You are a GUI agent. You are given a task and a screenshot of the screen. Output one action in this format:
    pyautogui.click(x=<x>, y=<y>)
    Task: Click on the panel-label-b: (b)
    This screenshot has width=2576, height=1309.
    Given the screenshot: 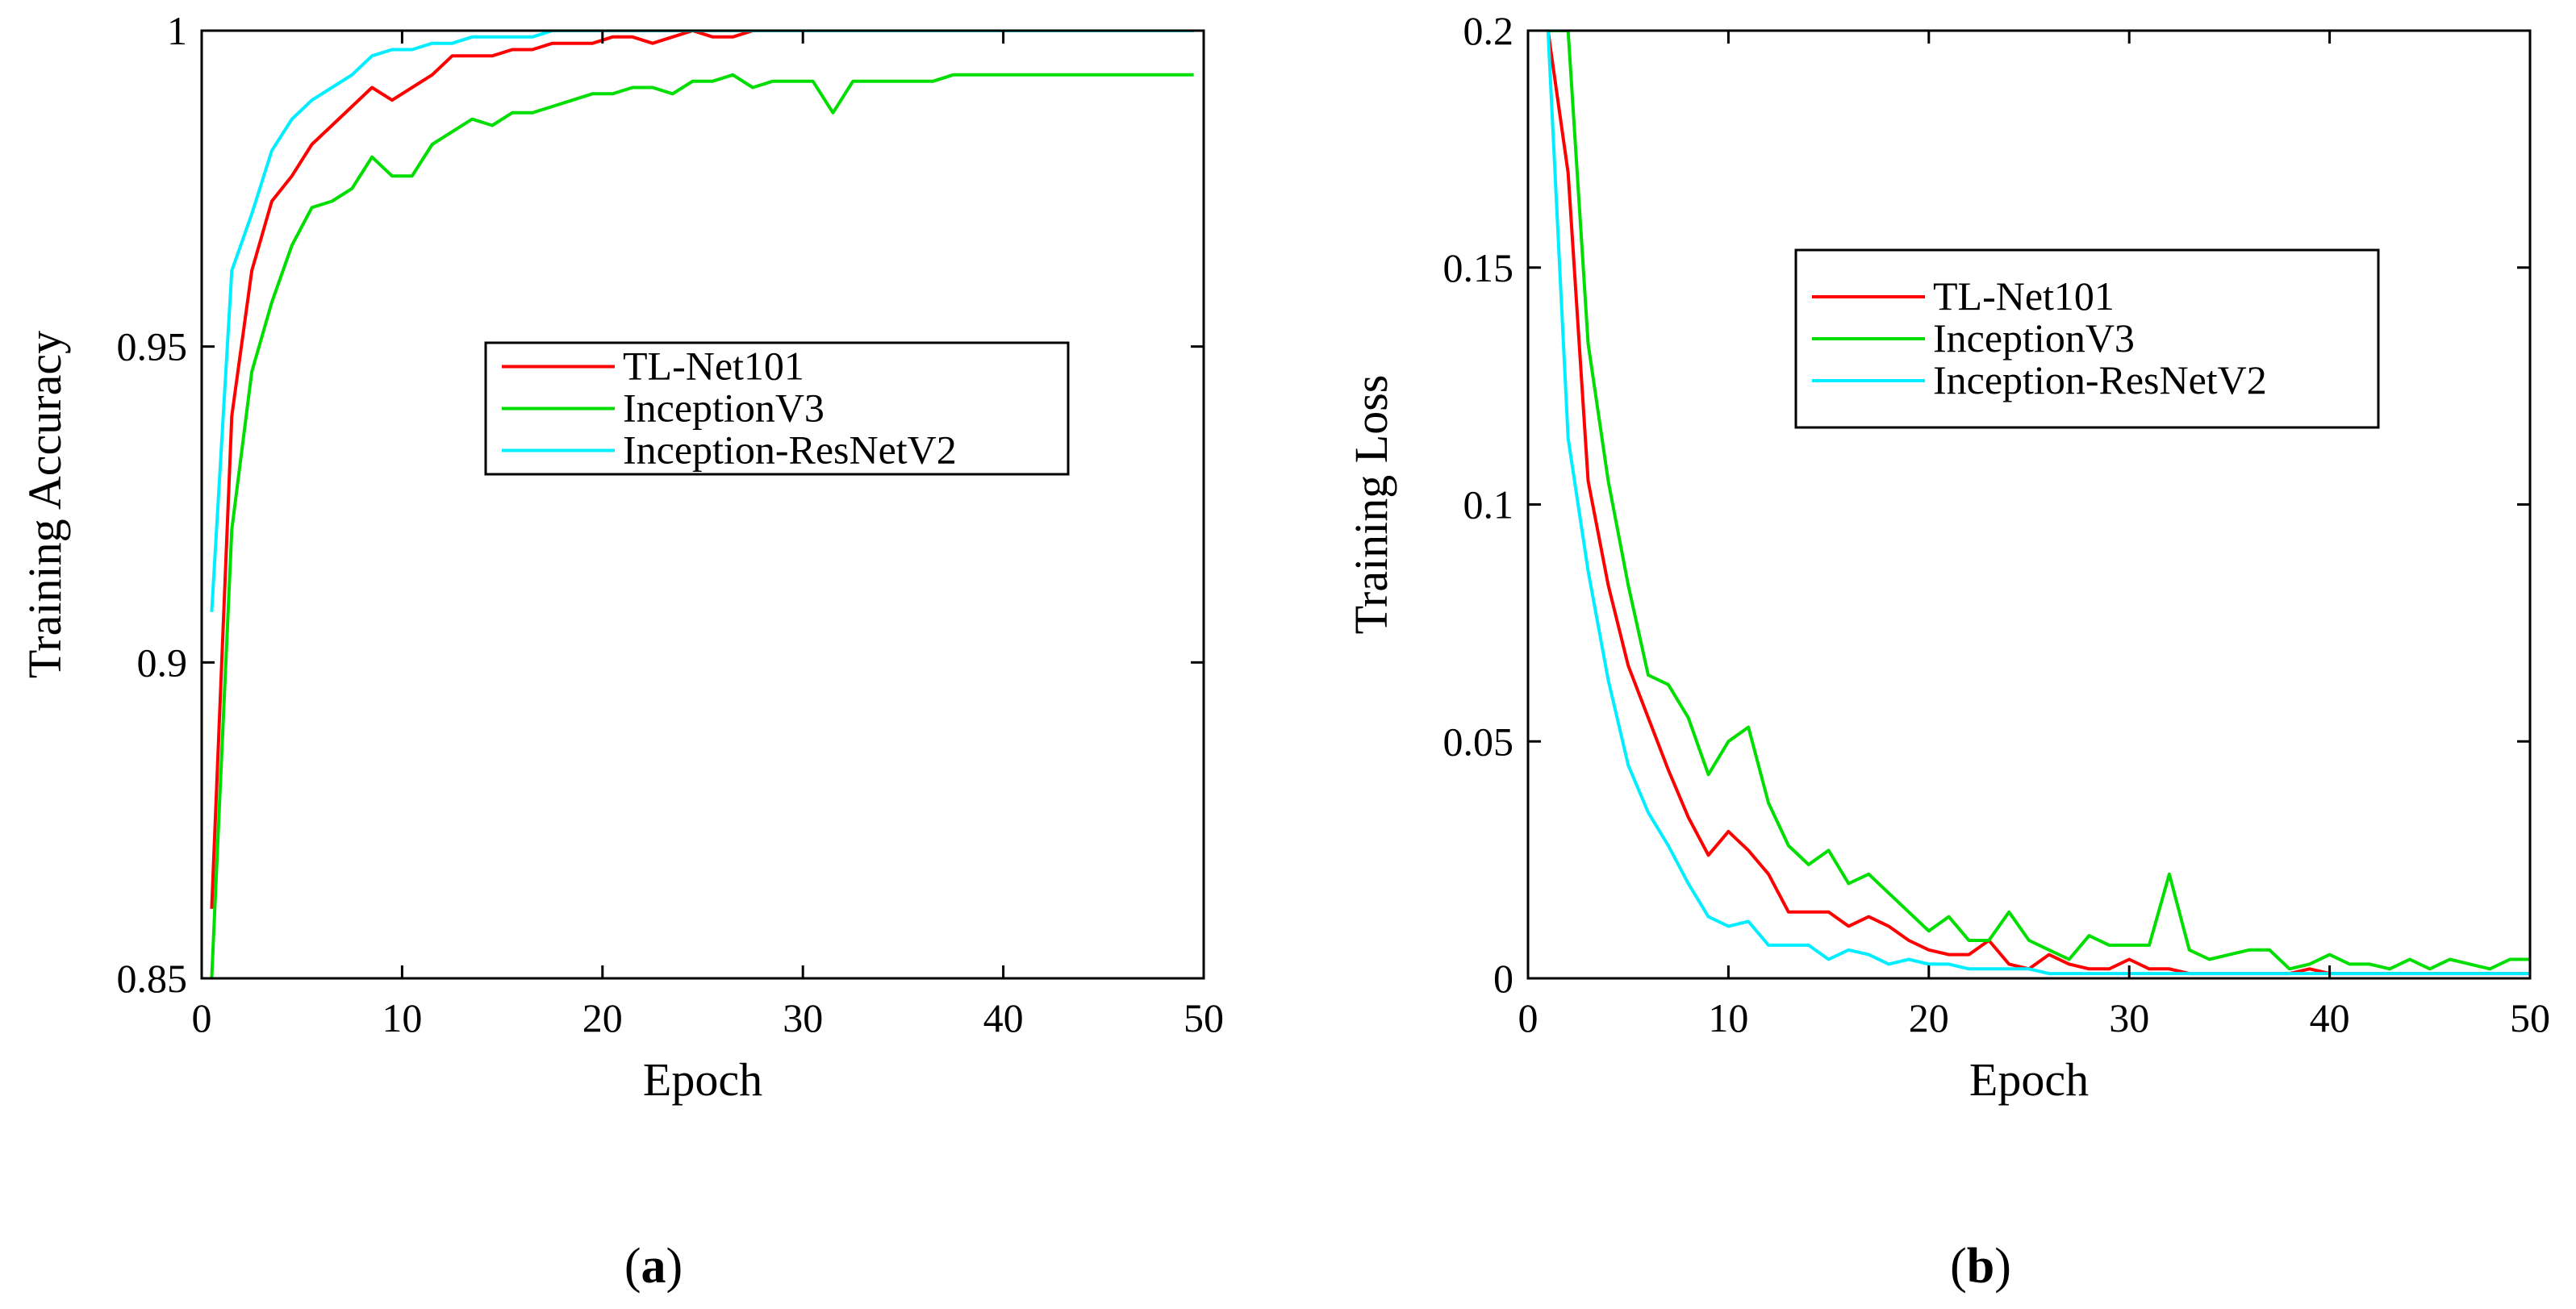 What is the action you would take?
    pyautogui.click(x=1980, y=1266)
    